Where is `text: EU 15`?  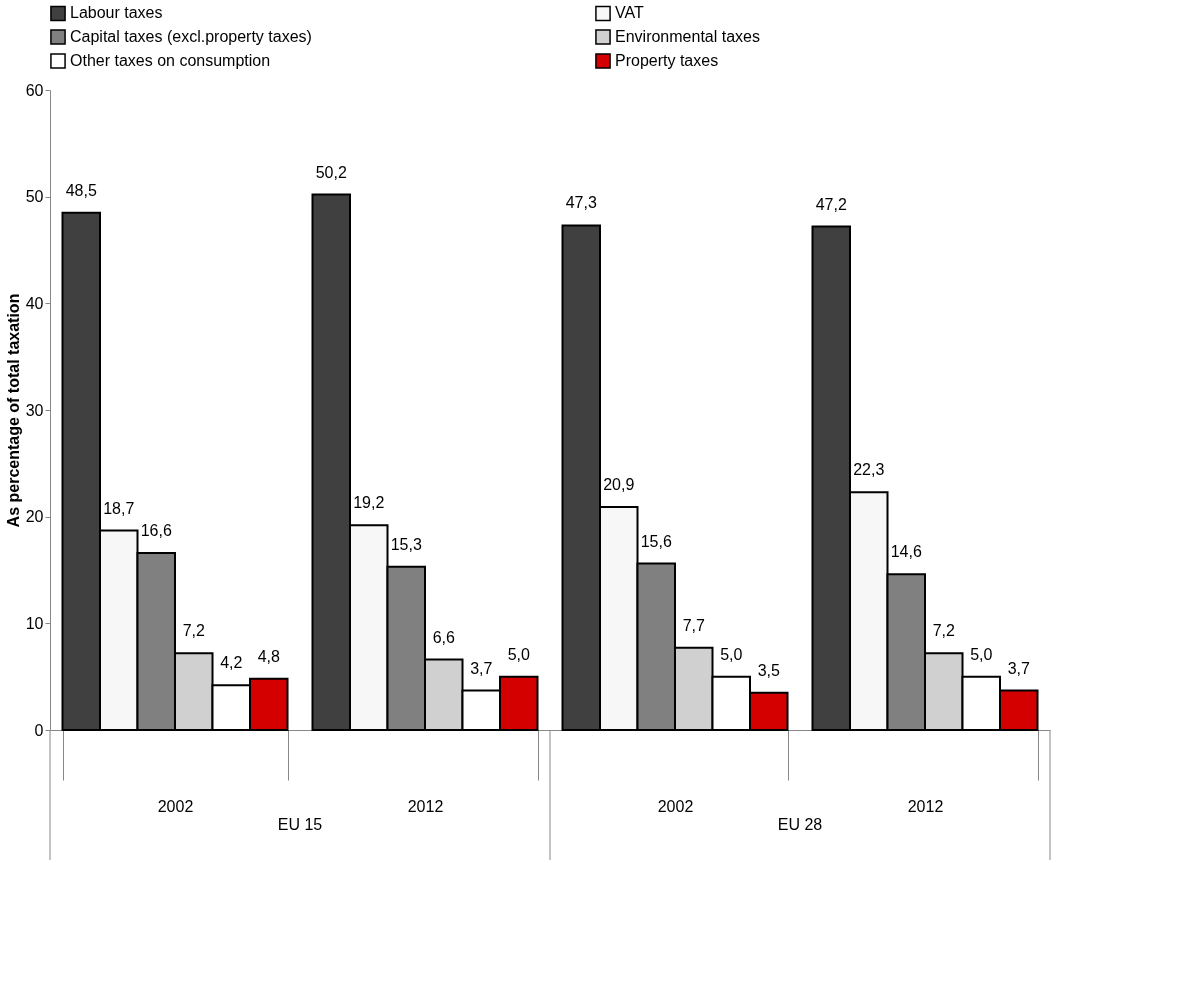
text: EU 15 is located at coordinates (300, 824).